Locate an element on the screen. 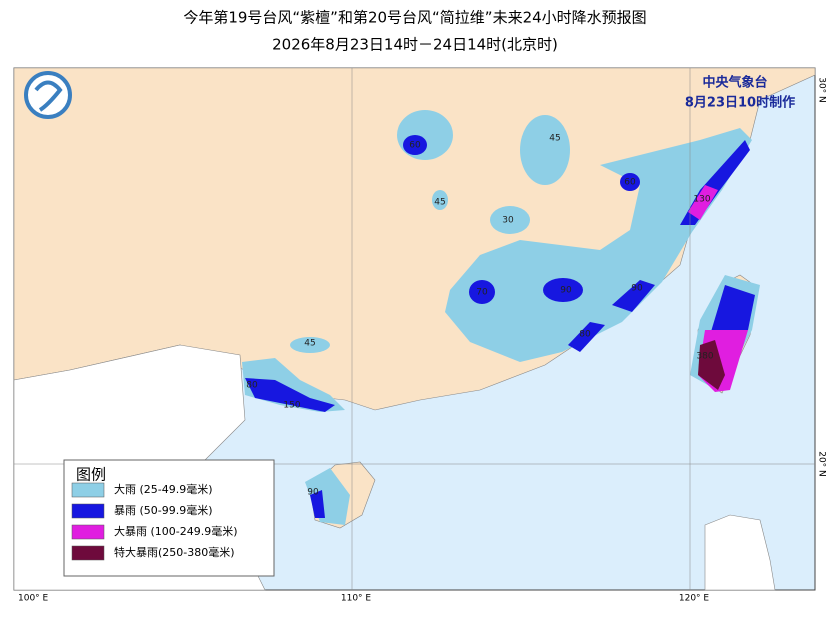 The height and width of the screenshot is (628, 831). rain-label: 130 is located at coordinates (701, 200).